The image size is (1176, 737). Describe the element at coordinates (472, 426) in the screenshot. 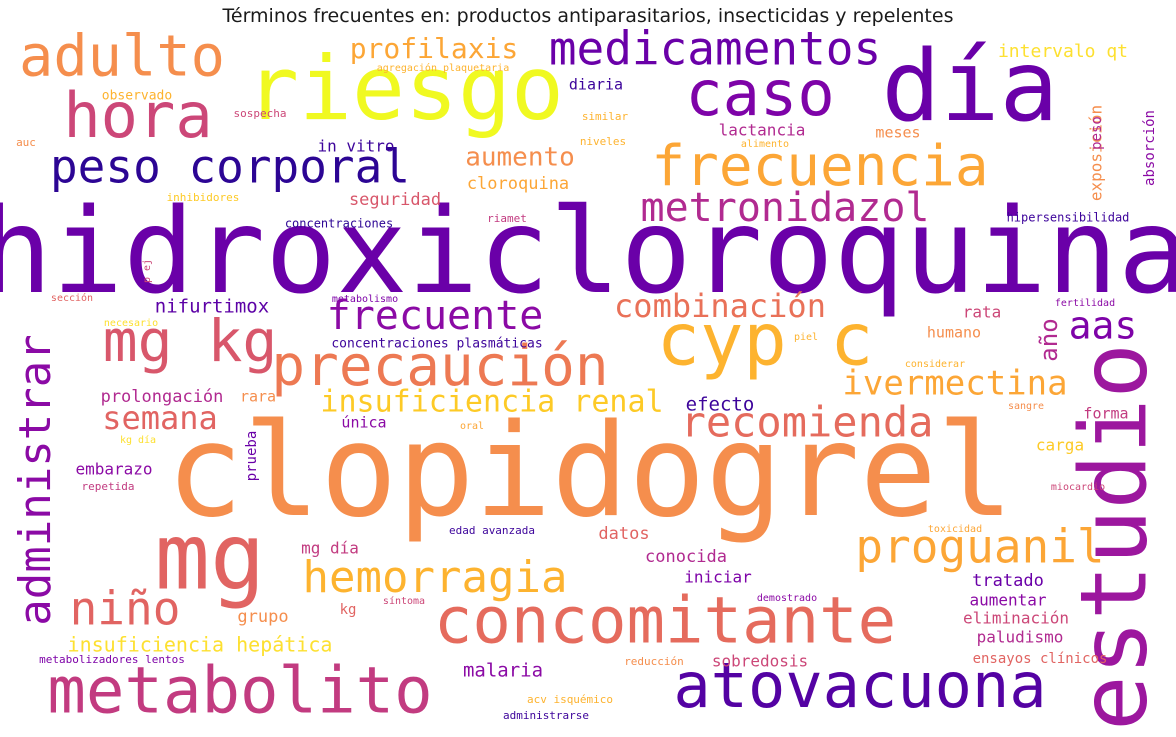

I see `word-oral: oral` at that location.